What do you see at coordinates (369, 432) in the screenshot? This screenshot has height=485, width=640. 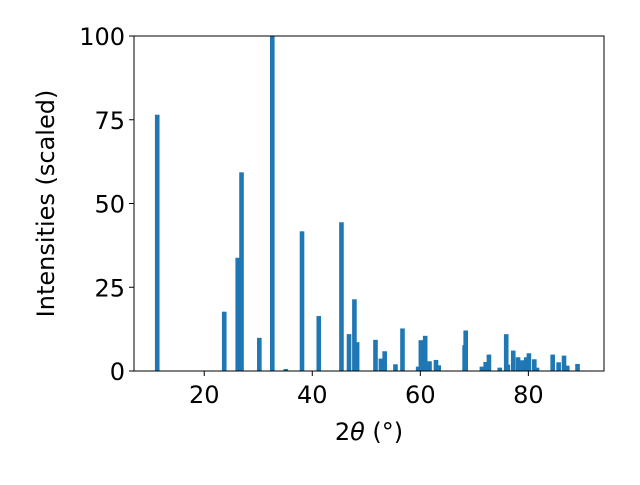 I see `x-axis-label: 2θ (°)` at bounding box center [369, 432].